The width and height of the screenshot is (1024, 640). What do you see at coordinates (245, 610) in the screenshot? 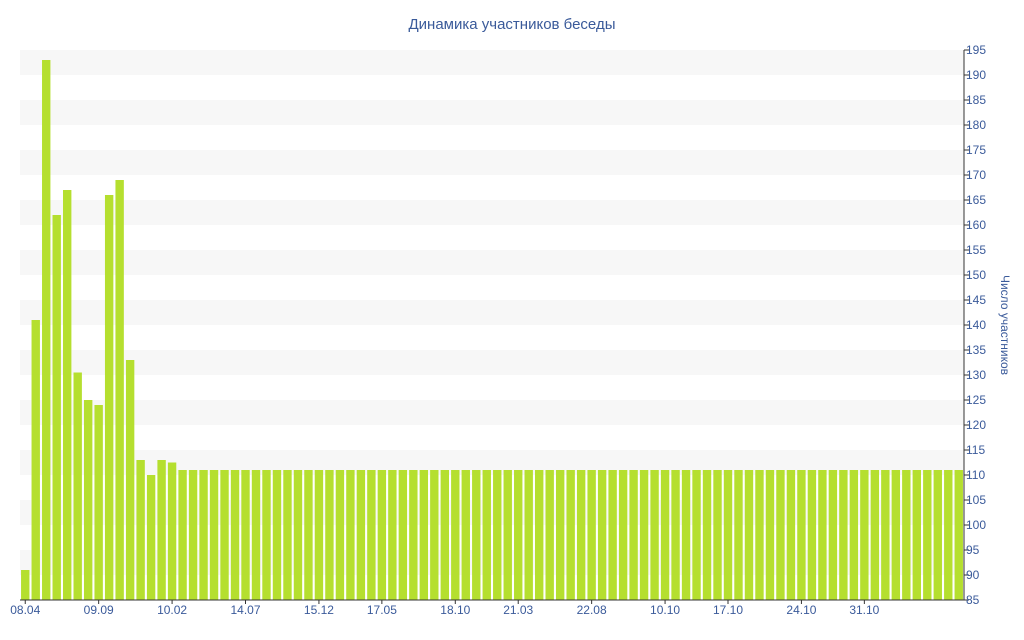
I see `x-tick-label: 14.07` at bounding box center [245, 610].